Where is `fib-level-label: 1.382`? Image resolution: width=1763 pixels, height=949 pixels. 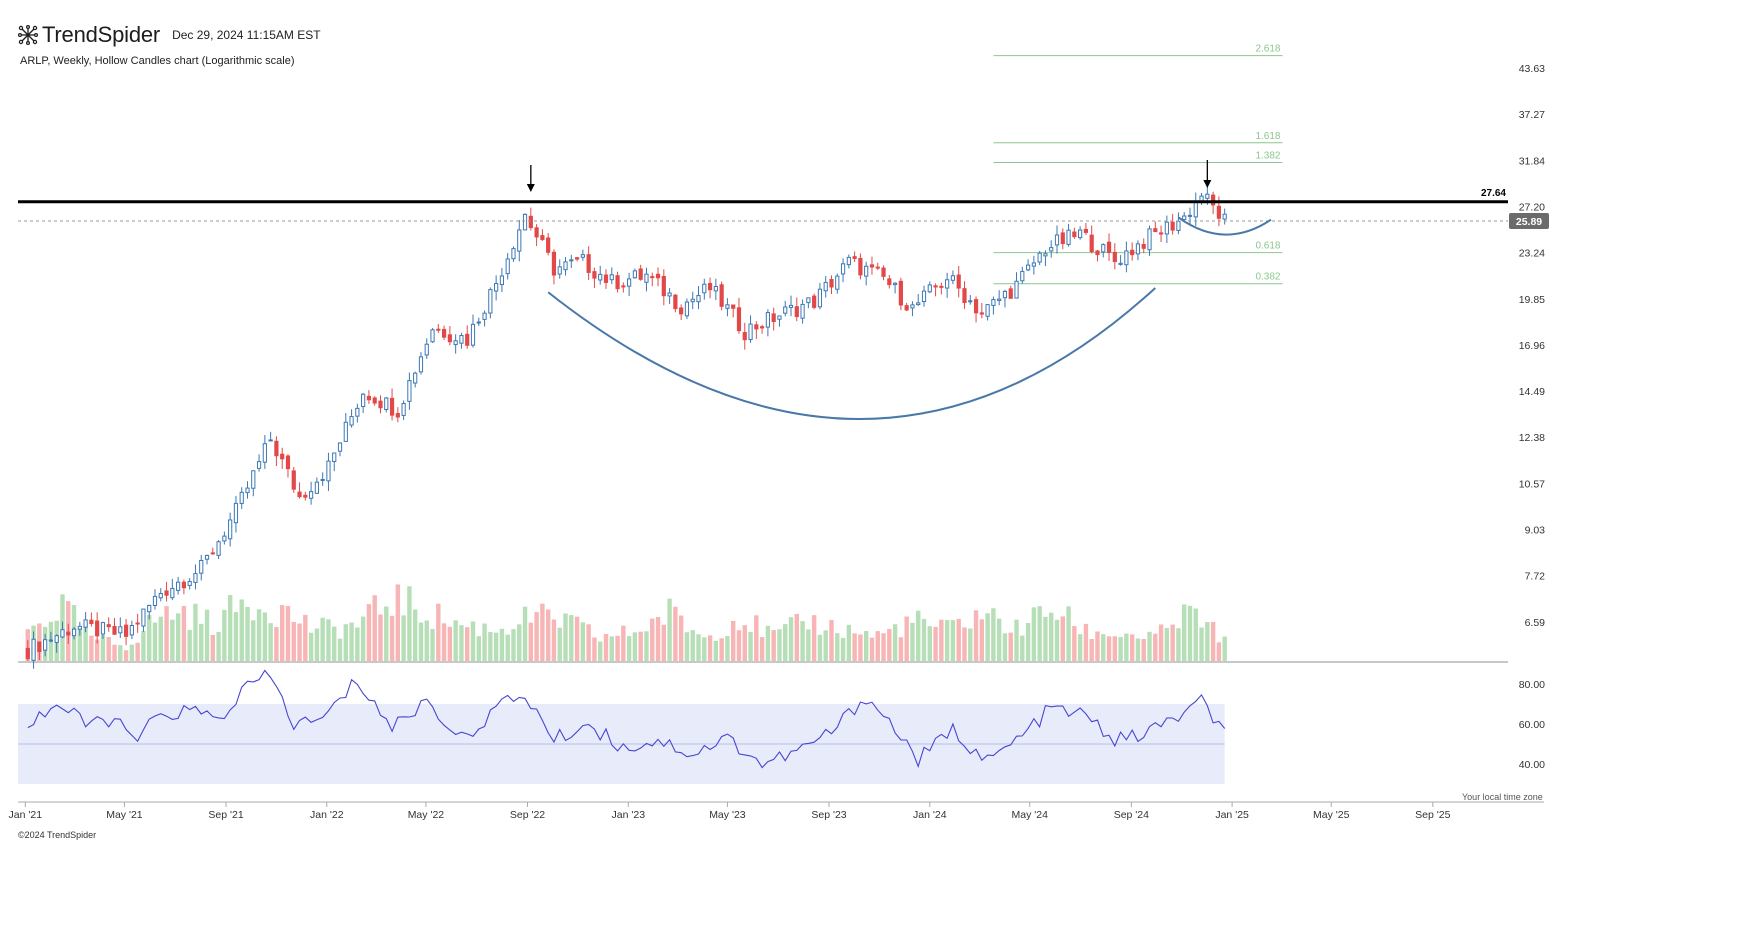 fib-level-label: 1.382 is located at coordinates (1267, 156).